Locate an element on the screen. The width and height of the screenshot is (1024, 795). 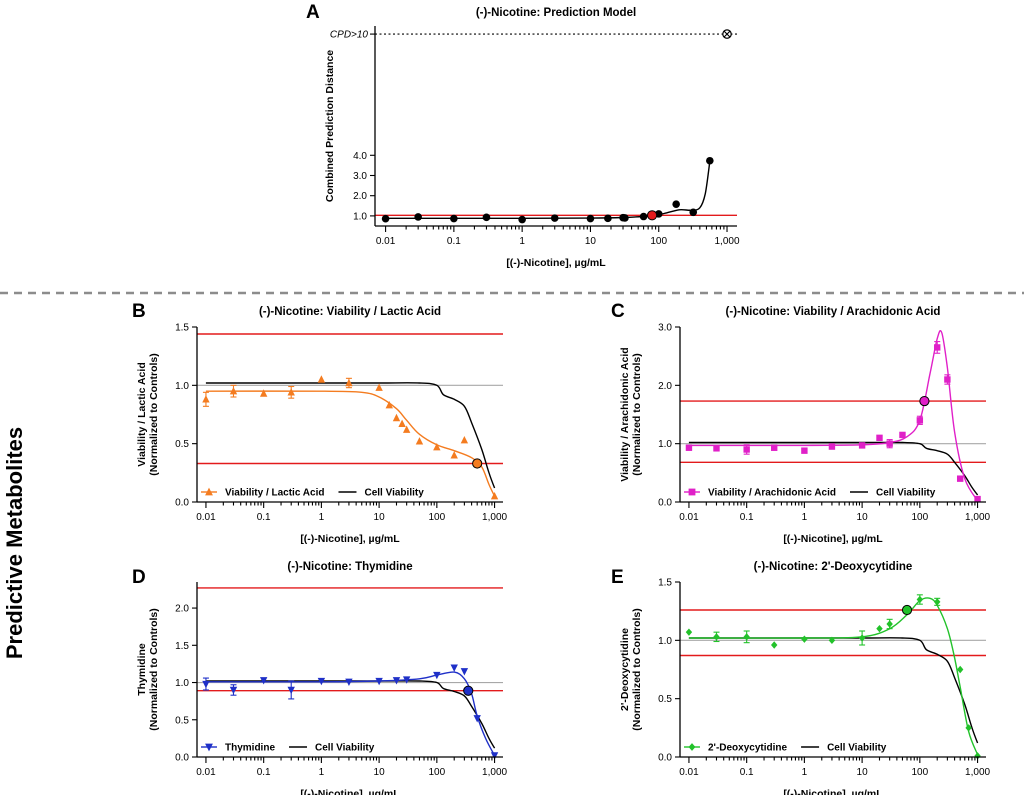
chart-title: (-)-Nicotine: 2'-Deoxycytidine is located at coordinates (833, 567).